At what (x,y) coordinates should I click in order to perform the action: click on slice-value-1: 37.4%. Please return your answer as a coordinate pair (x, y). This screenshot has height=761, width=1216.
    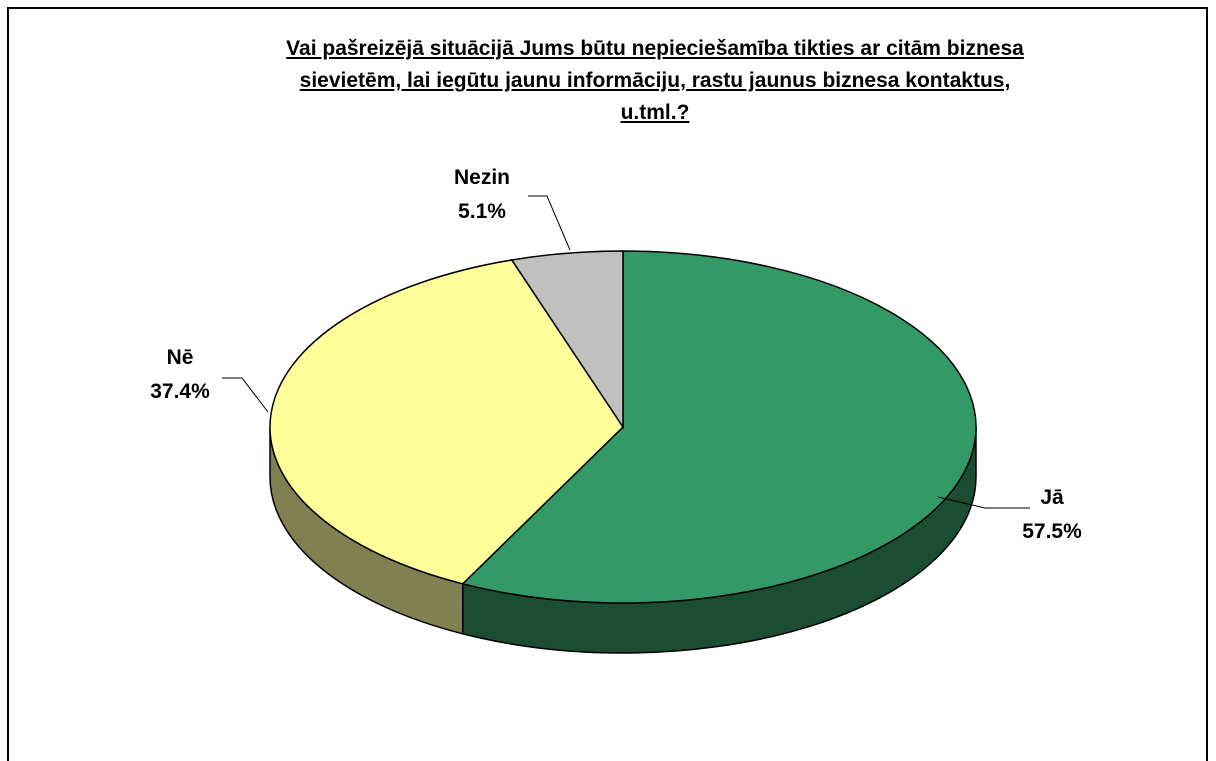
    Looking at the image, I should click on (180, 391).